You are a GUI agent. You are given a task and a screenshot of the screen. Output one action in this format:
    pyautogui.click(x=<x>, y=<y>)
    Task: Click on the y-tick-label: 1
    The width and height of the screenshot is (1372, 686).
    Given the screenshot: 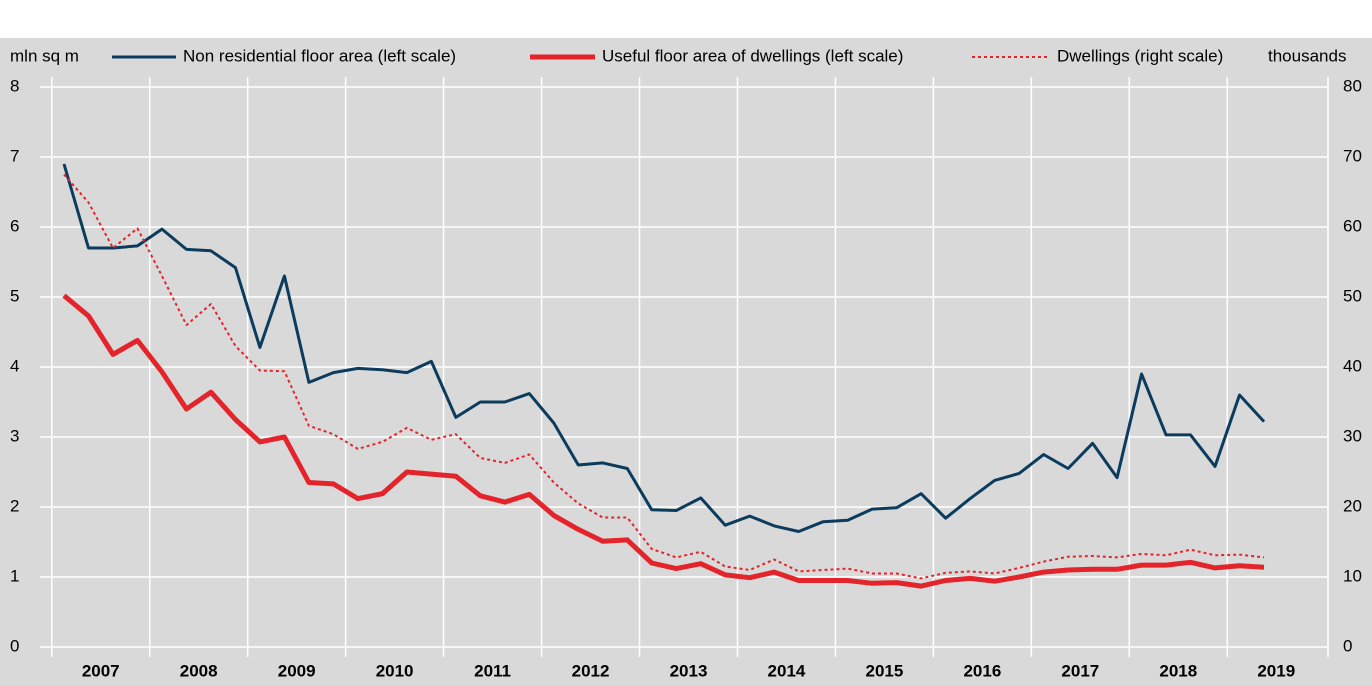 What is the action you would take?
    pyautogui.click(x=14, y=575)
    